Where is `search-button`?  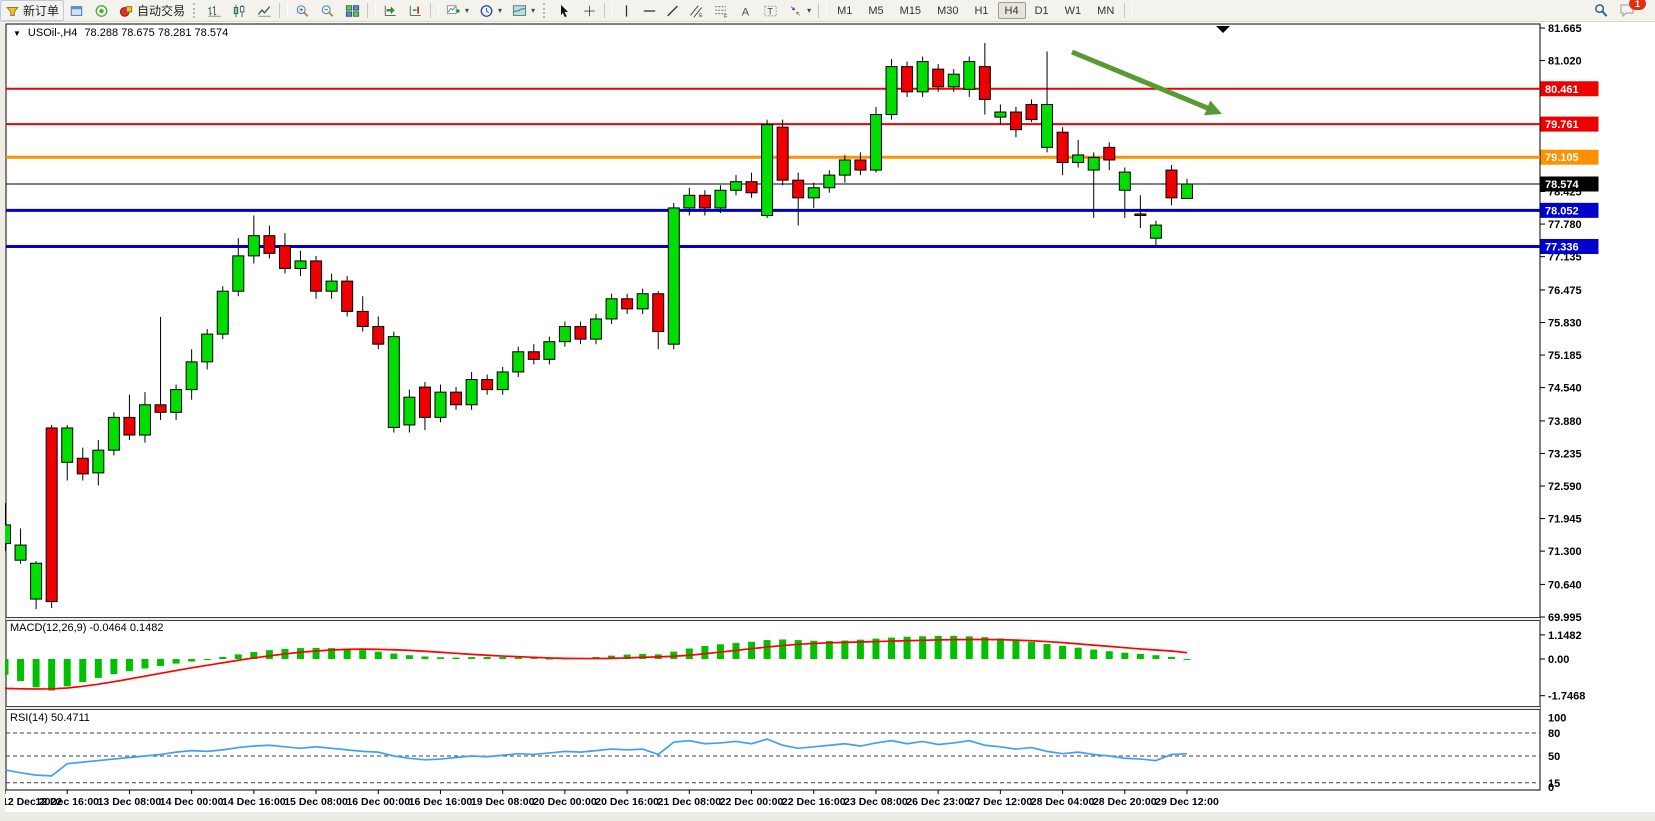
search-button is located at coordinates (1601, 10).